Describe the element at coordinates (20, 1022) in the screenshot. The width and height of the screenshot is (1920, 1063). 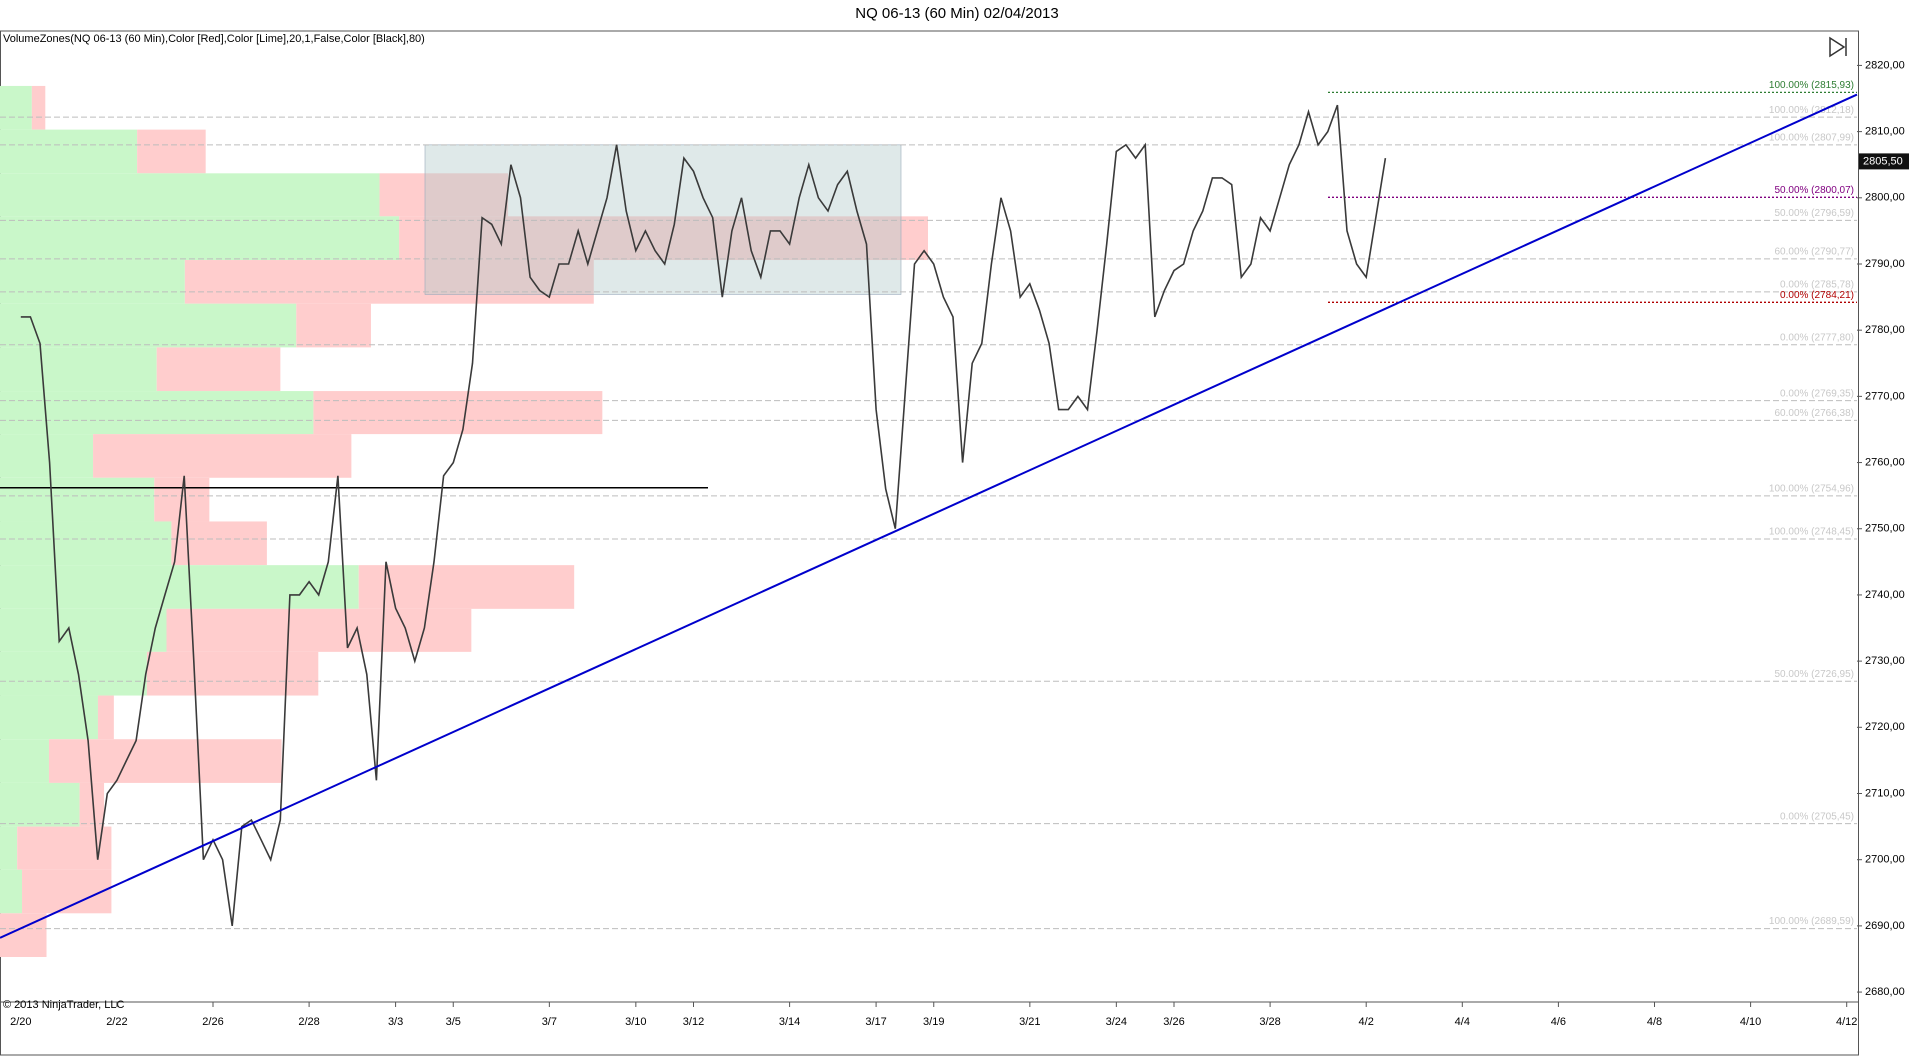
I see `x-tick-label: 2/20` at that location.